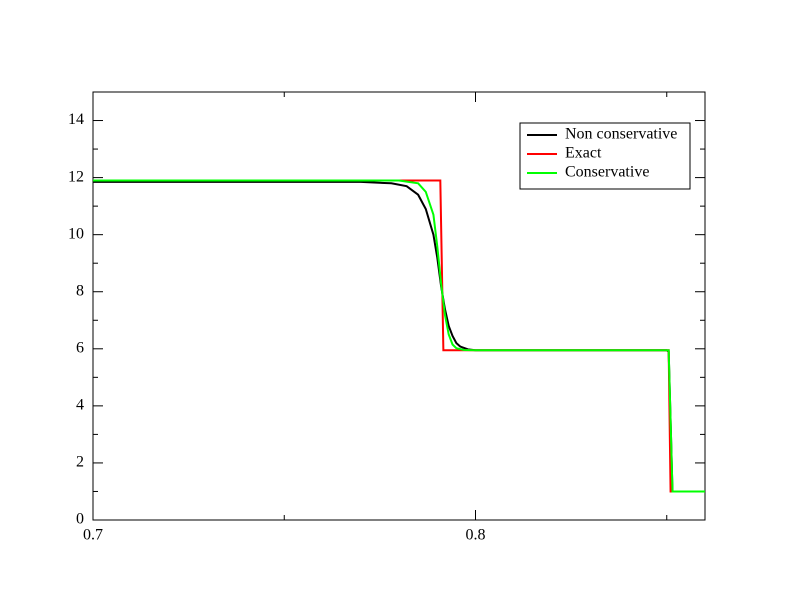 Image resolution: width=792 pixels, height=612 pixels. I want to click on y-tick-label: 10, so click(76, 233).